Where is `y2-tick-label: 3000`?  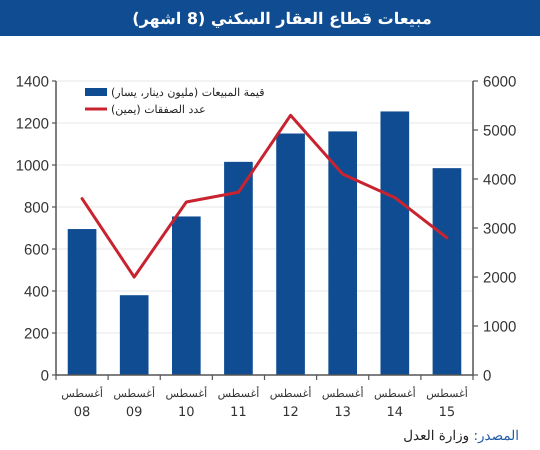
y2-tick-label: 3000 is located at coordinates (499, 229).